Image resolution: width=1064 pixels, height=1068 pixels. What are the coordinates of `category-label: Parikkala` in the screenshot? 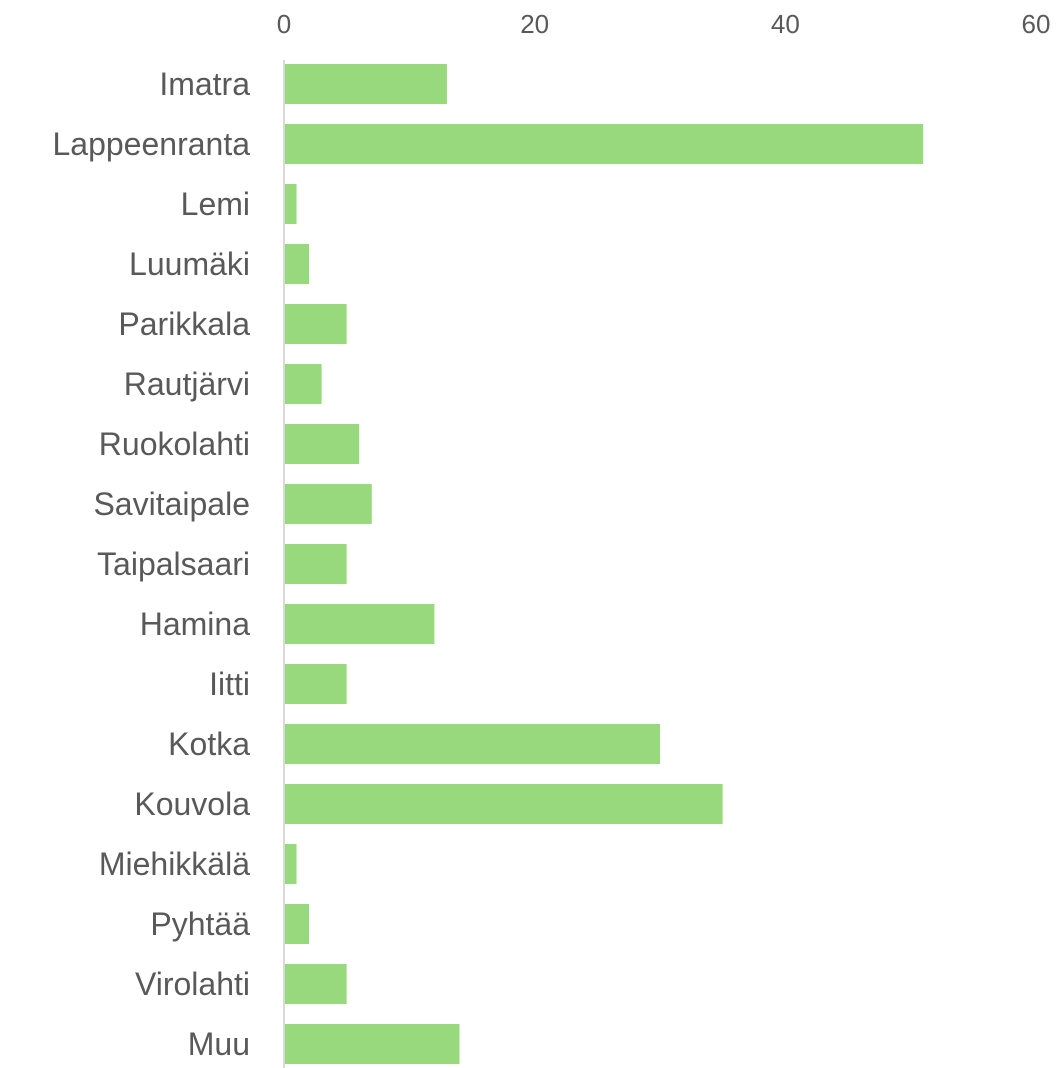 It's located at (184, 324).